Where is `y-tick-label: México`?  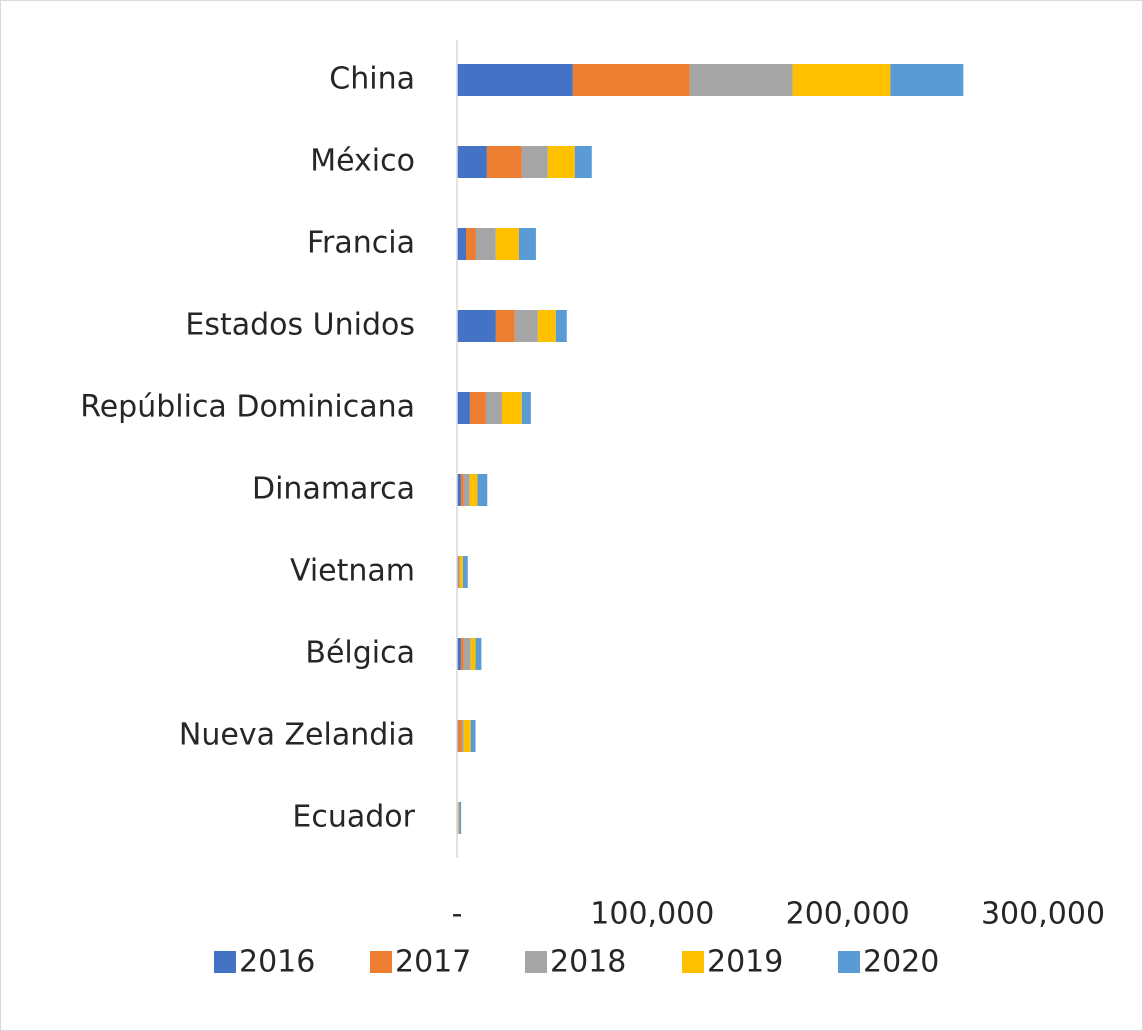
y-tick-label: México is located at coordinates (362, 161).